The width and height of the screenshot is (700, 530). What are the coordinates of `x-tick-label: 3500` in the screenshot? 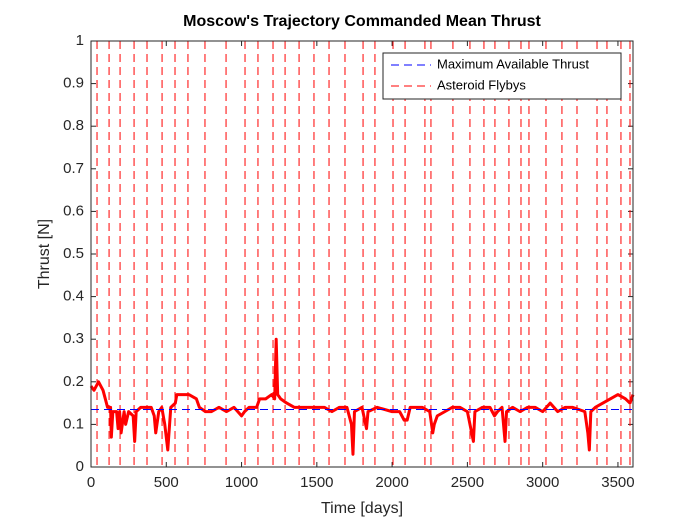 It's located at (617, 482).